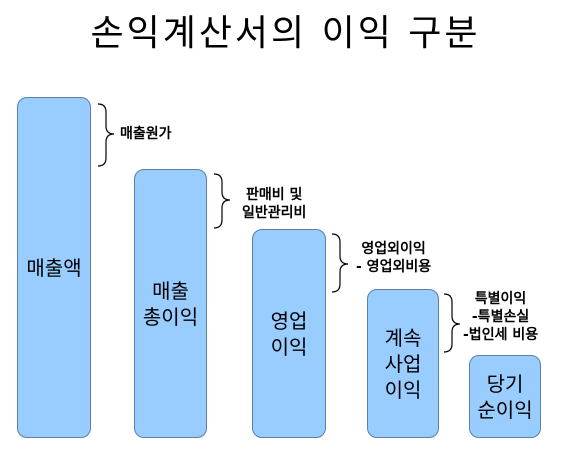 This screenshot has width=571, height=456. I want to click on bar-gross-profit: 매출 총이익, so click(170, 303).